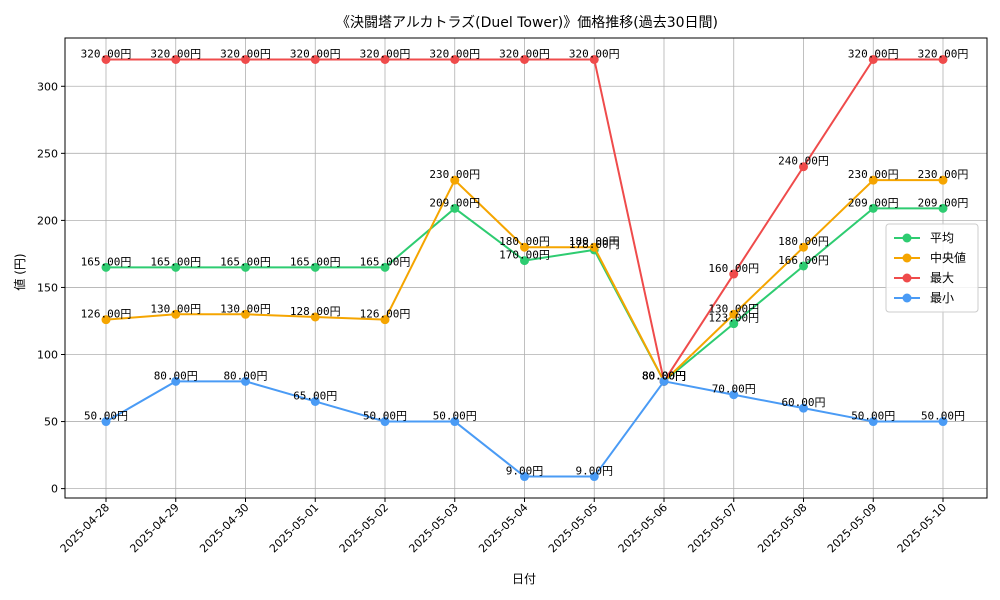 The width and height of the screenshot is (1000, 600). I want to click on data-label: 166.00円, so click(803, 260).